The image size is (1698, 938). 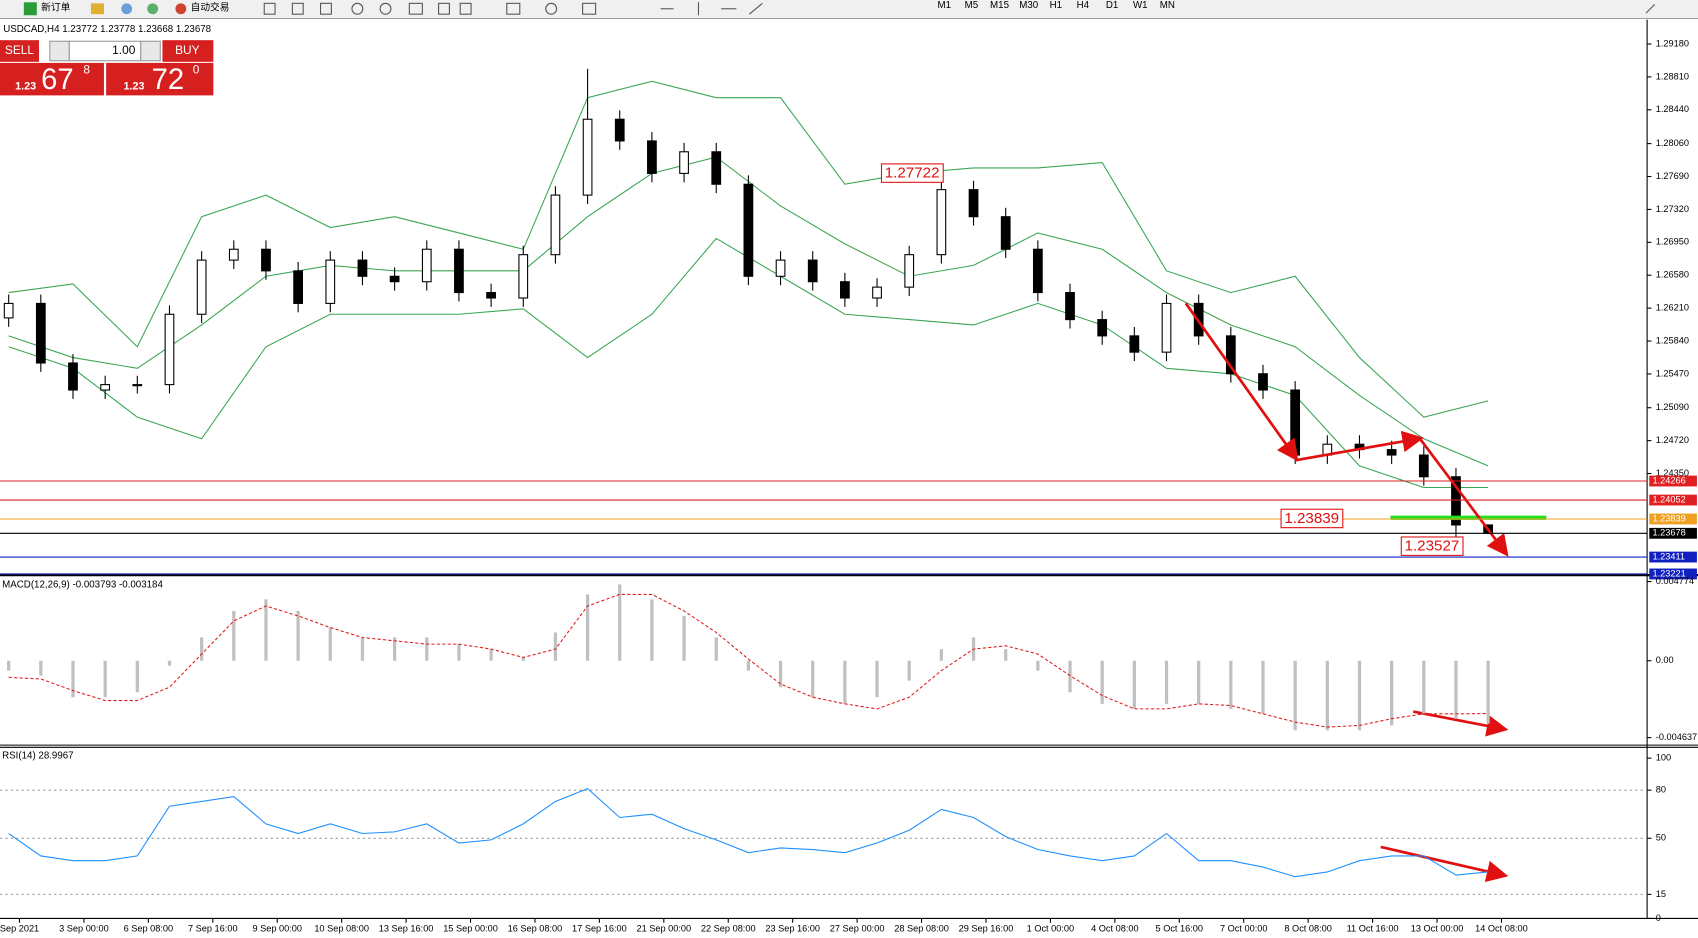 I want to click on y-tick-label: 100, so click(x=1663, y=758).